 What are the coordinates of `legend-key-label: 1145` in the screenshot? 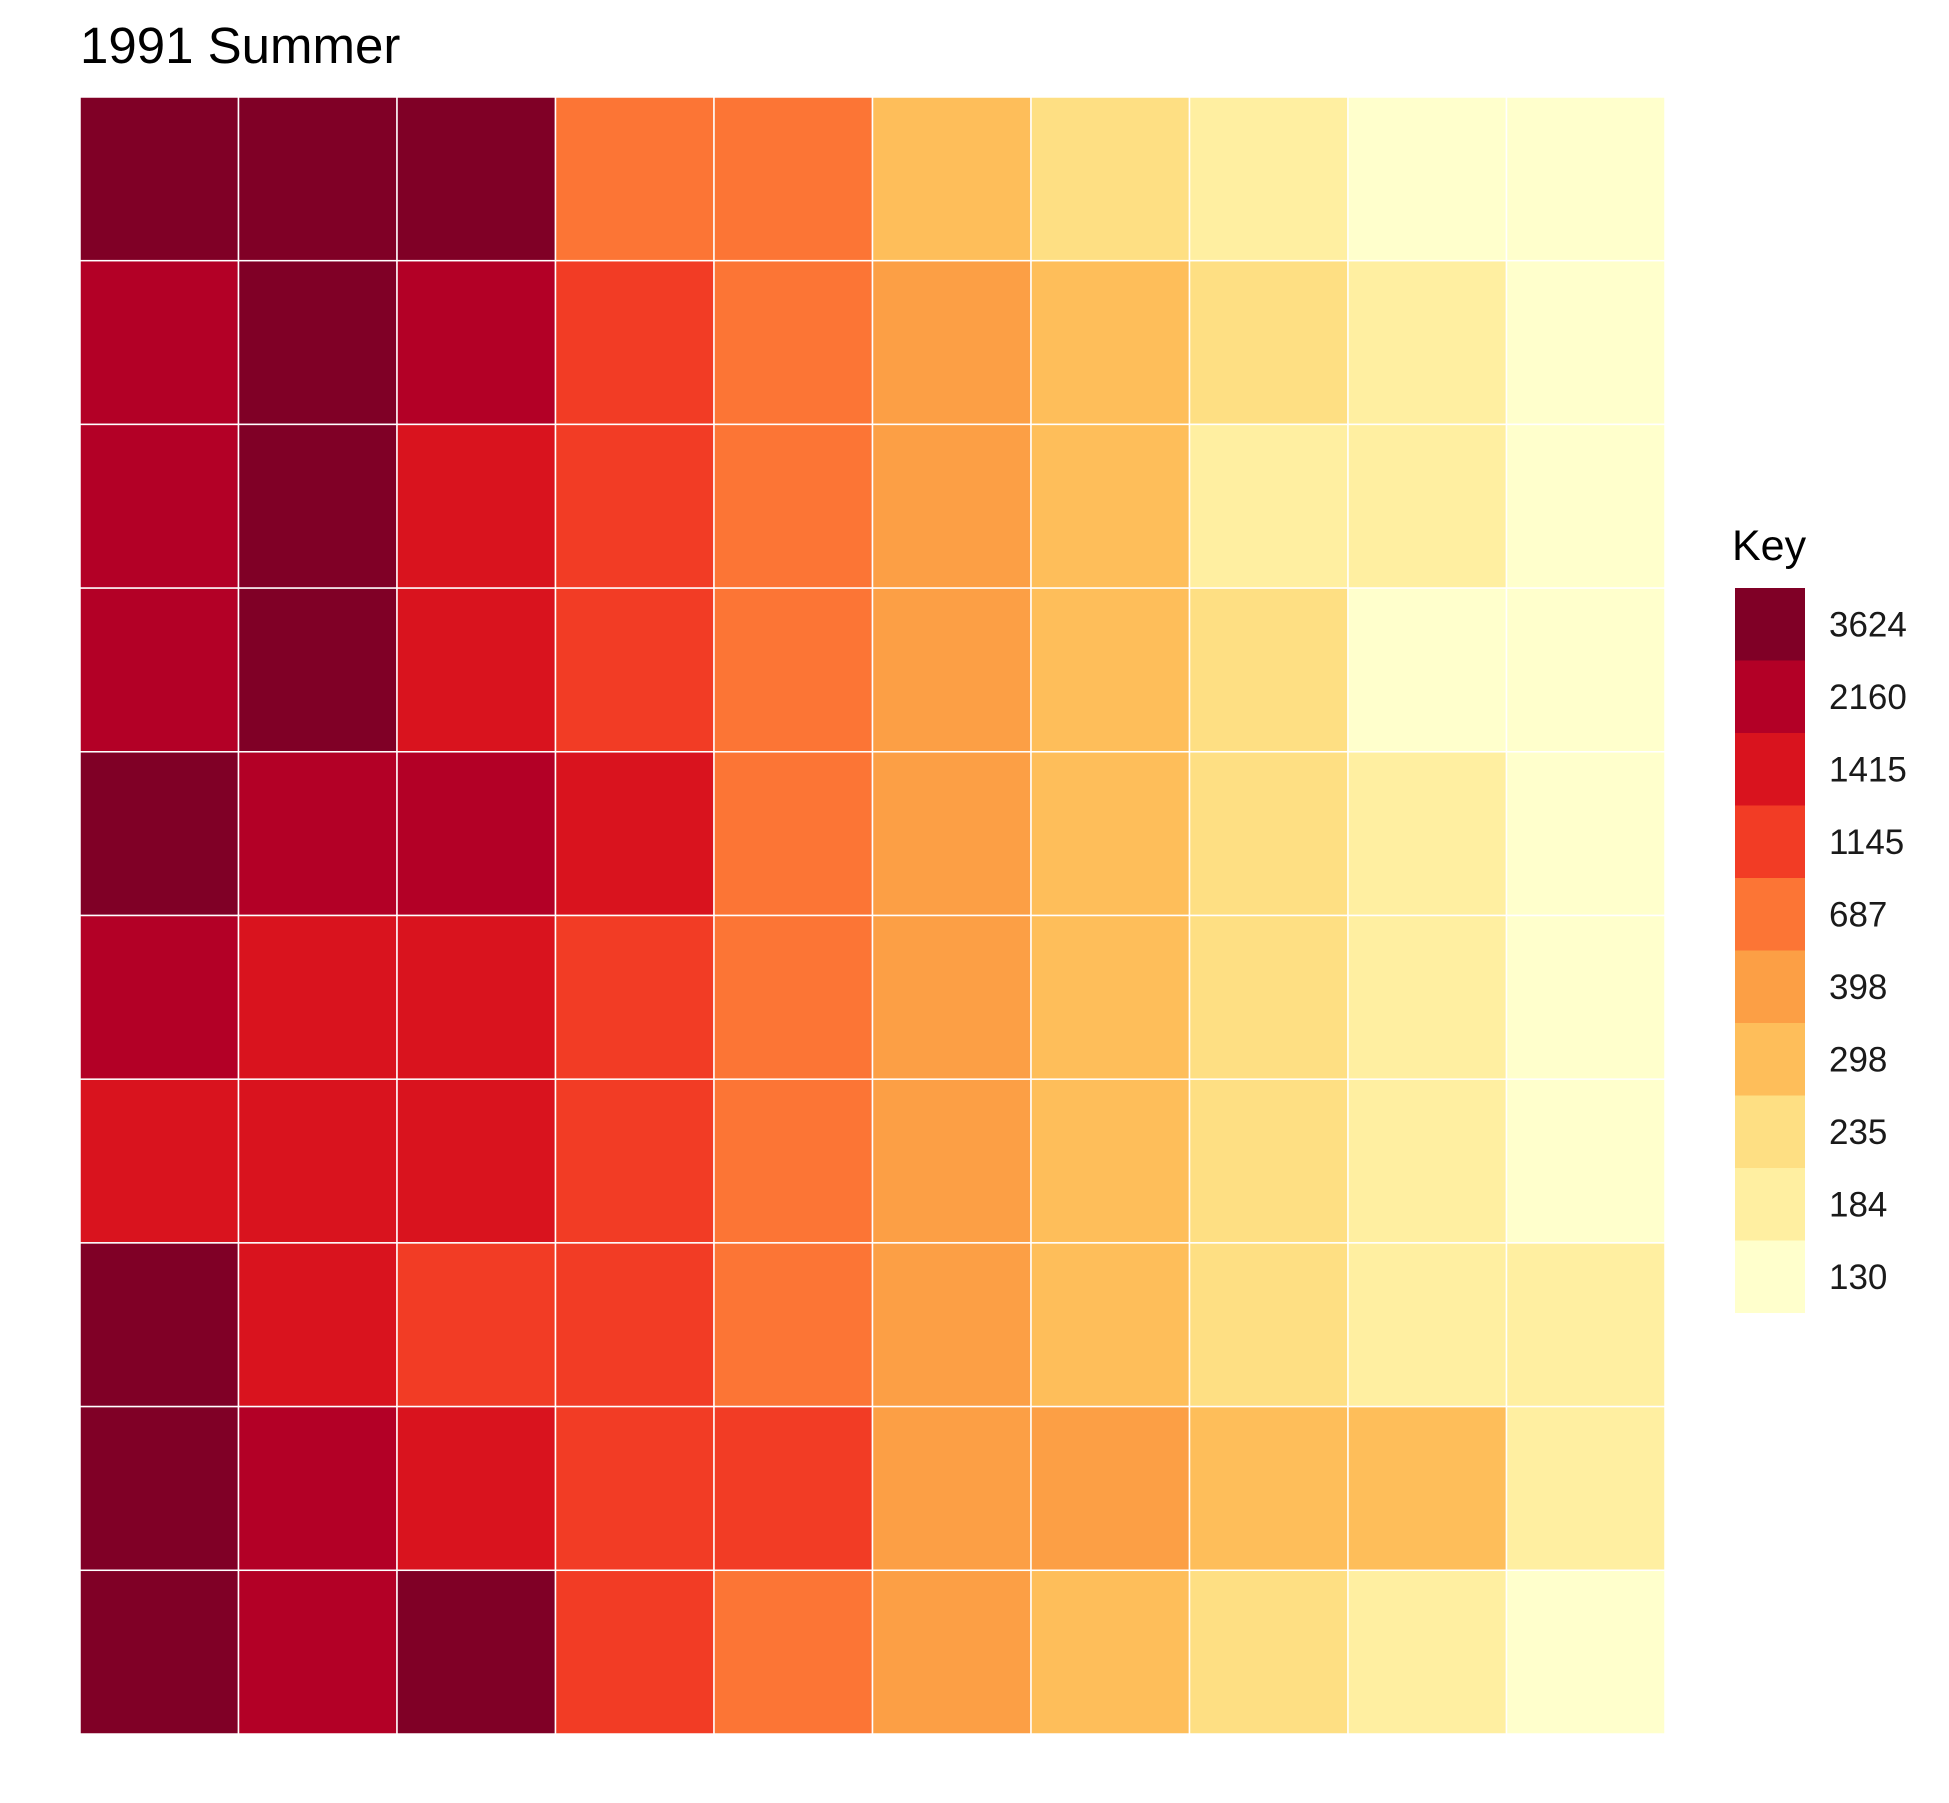 It's located at (1866, 842).